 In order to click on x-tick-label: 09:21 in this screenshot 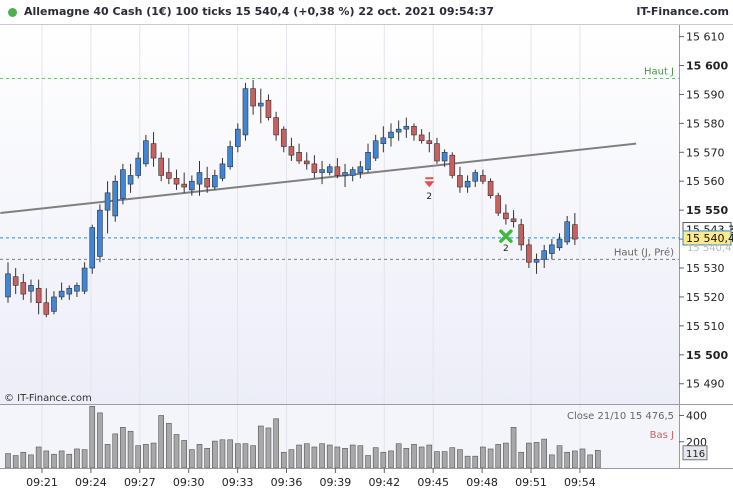, I will do `click(42, 482)`.